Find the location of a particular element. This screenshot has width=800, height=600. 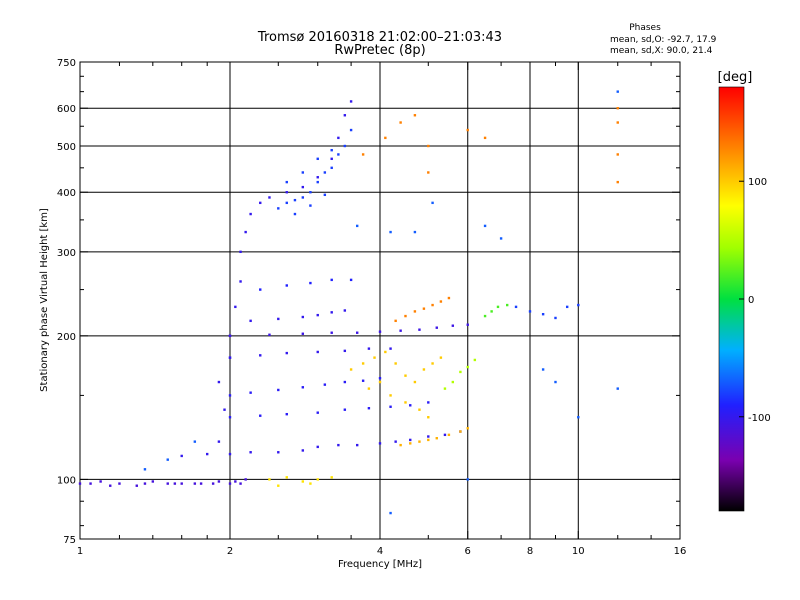

chart-subtitle: RwPretec (8p) is located at coordinates (379, 50).